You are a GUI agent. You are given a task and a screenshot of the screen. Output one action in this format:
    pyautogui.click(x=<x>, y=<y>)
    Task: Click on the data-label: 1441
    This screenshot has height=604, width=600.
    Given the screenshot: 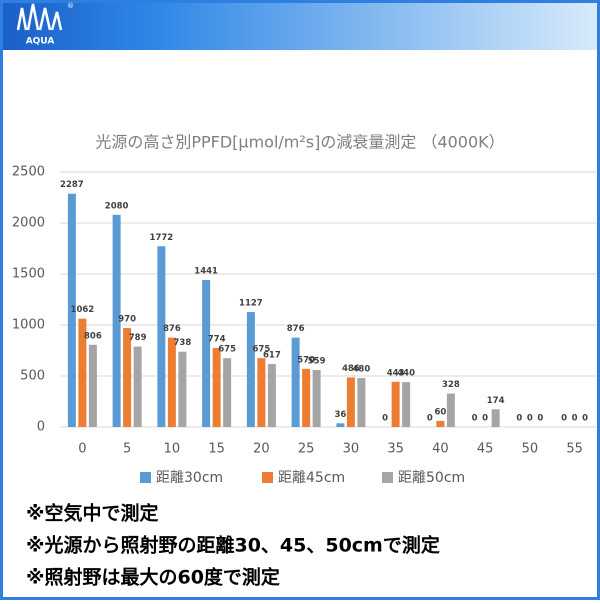 What is the action you would take?
    pyautogui.click(x=206, y=272)
    